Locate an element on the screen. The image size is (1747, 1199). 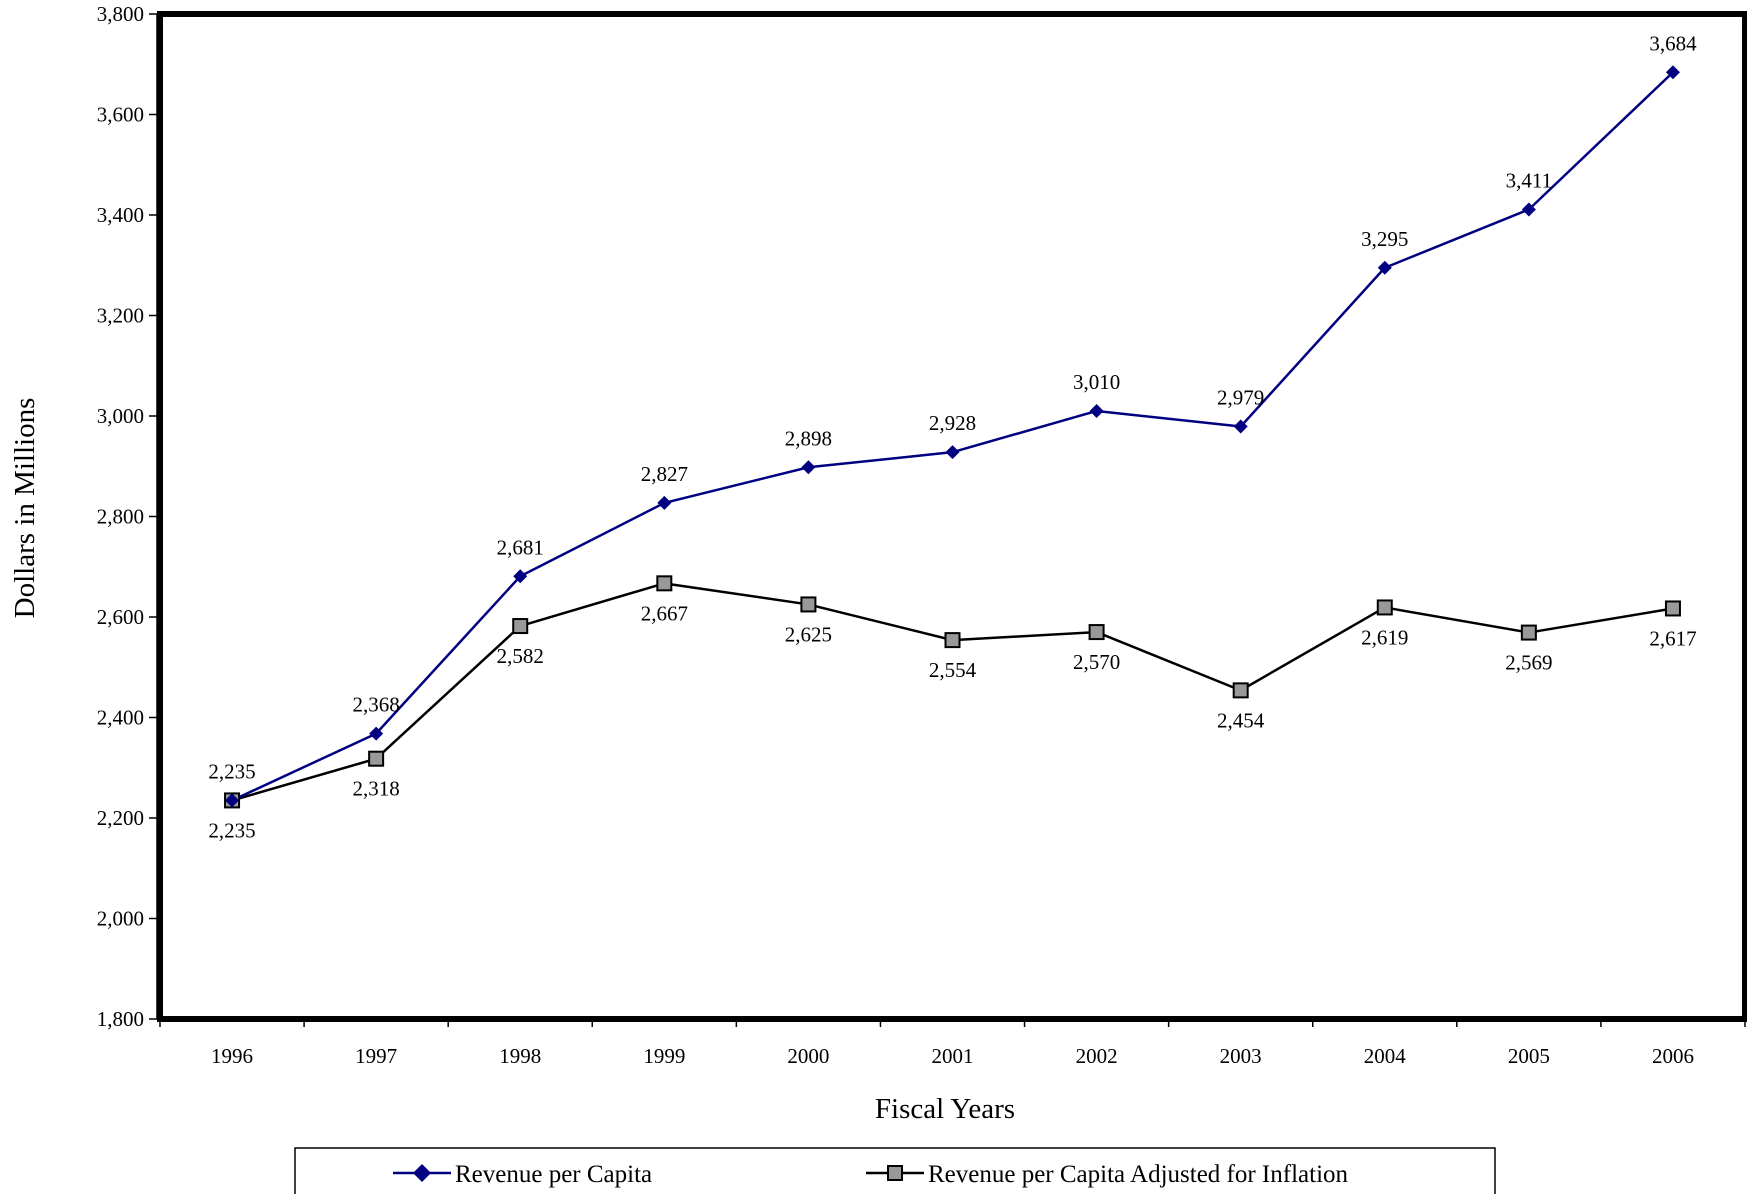
data-label-adjusted-for-inflation: 2,569 is located at coordinates (1528, 663).